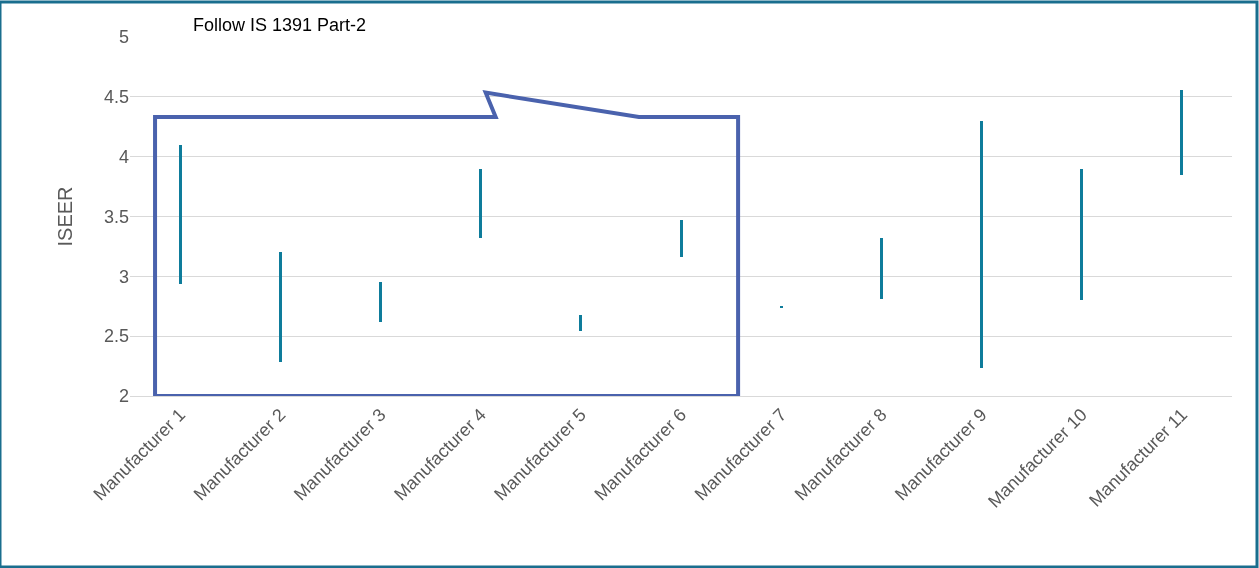  What do you see at coordinates (123, 156) in the screenshot?
I see `y-tick-label: 4` at bounding box center [123, 156].